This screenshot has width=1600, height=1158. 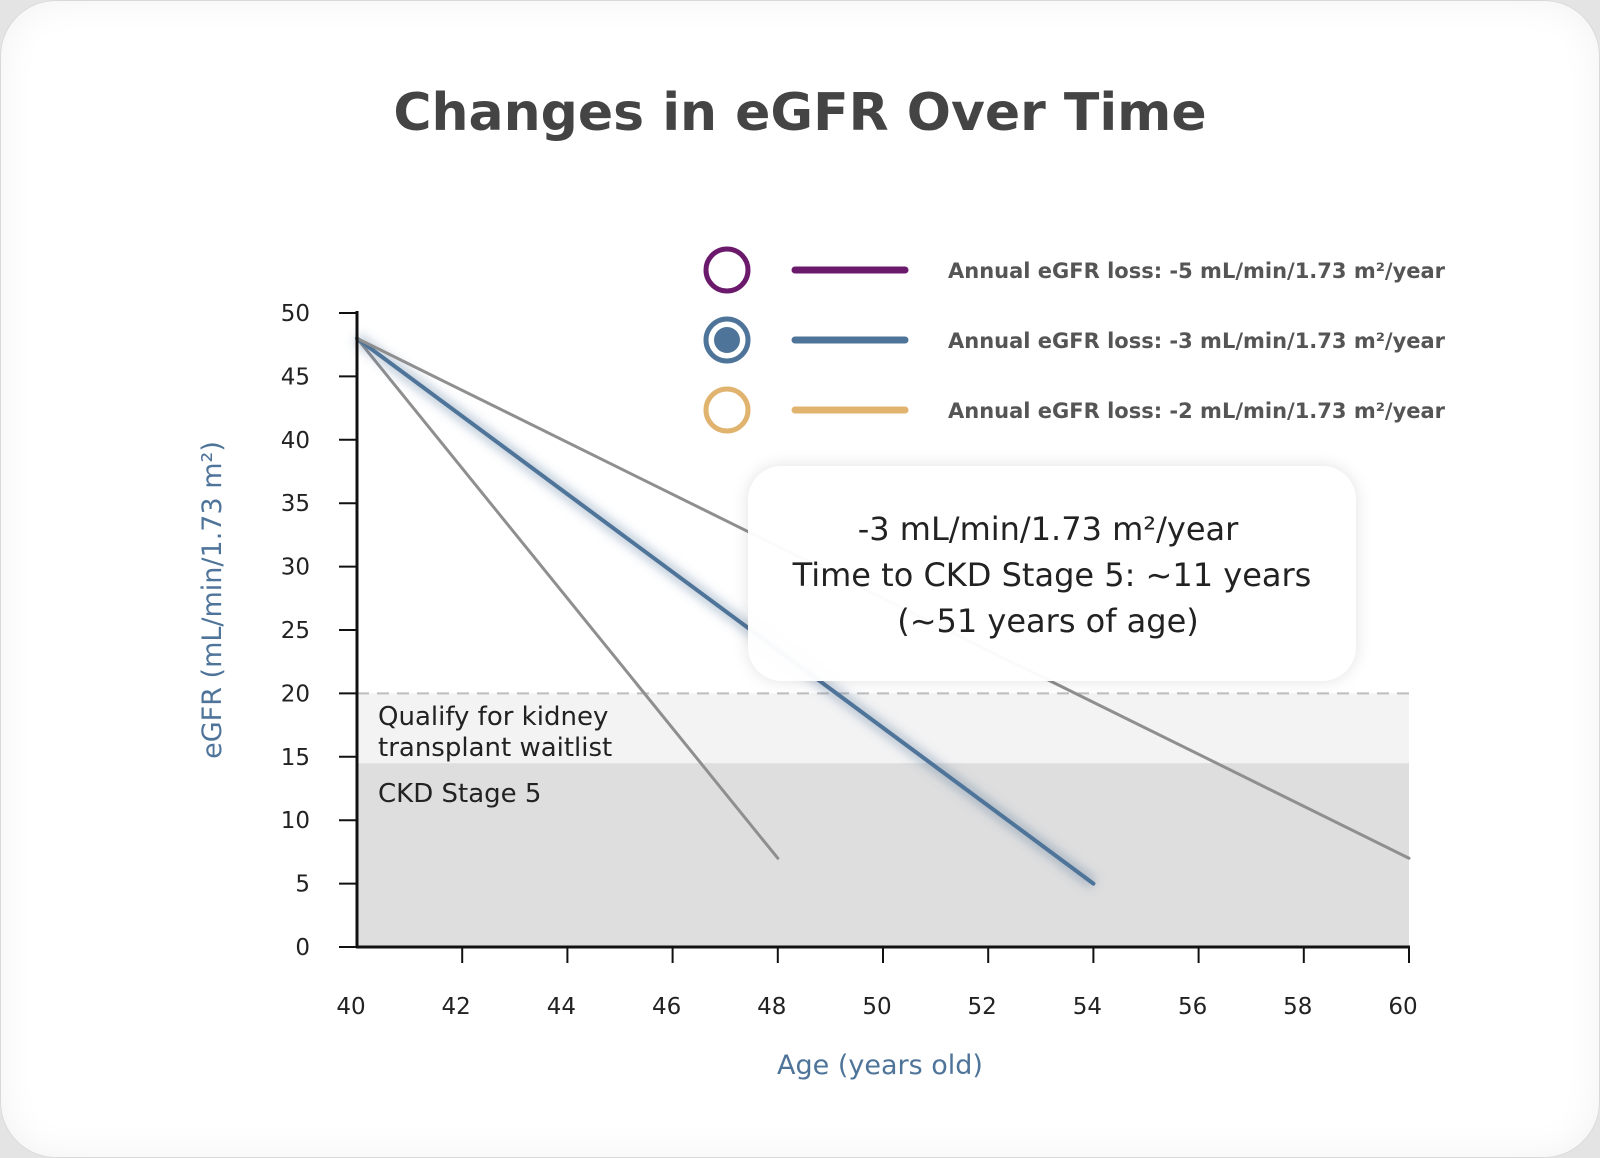 What do you see at coordinates (495, 748) in the screenshot?
I see `transplant-zone-label-line2: transplant waitlist` at bounding box center [495, 748].